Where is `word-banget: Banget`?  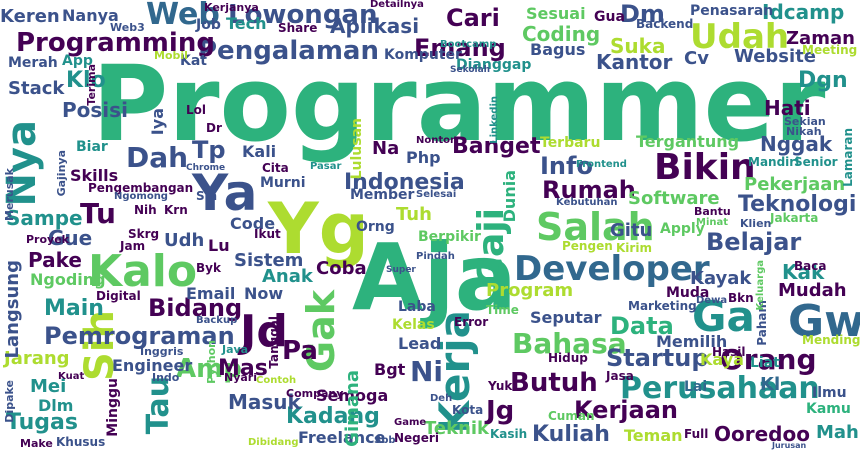
word-banget: Banget is located at coordinates (496, 146).